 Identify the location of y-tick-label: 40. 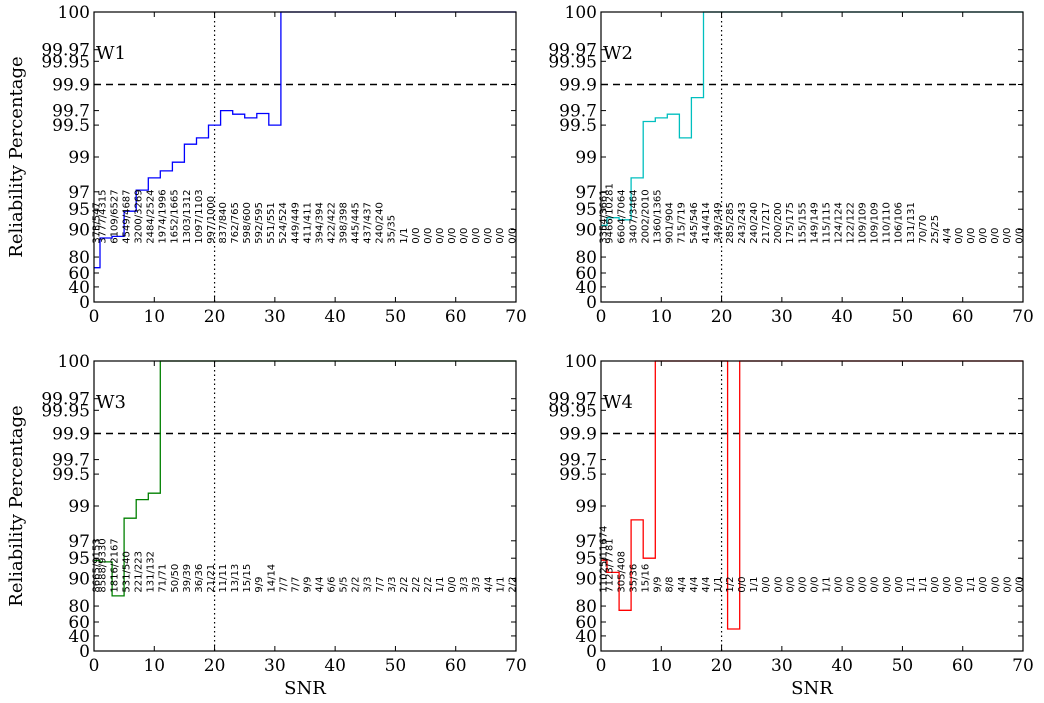
(79, 637).